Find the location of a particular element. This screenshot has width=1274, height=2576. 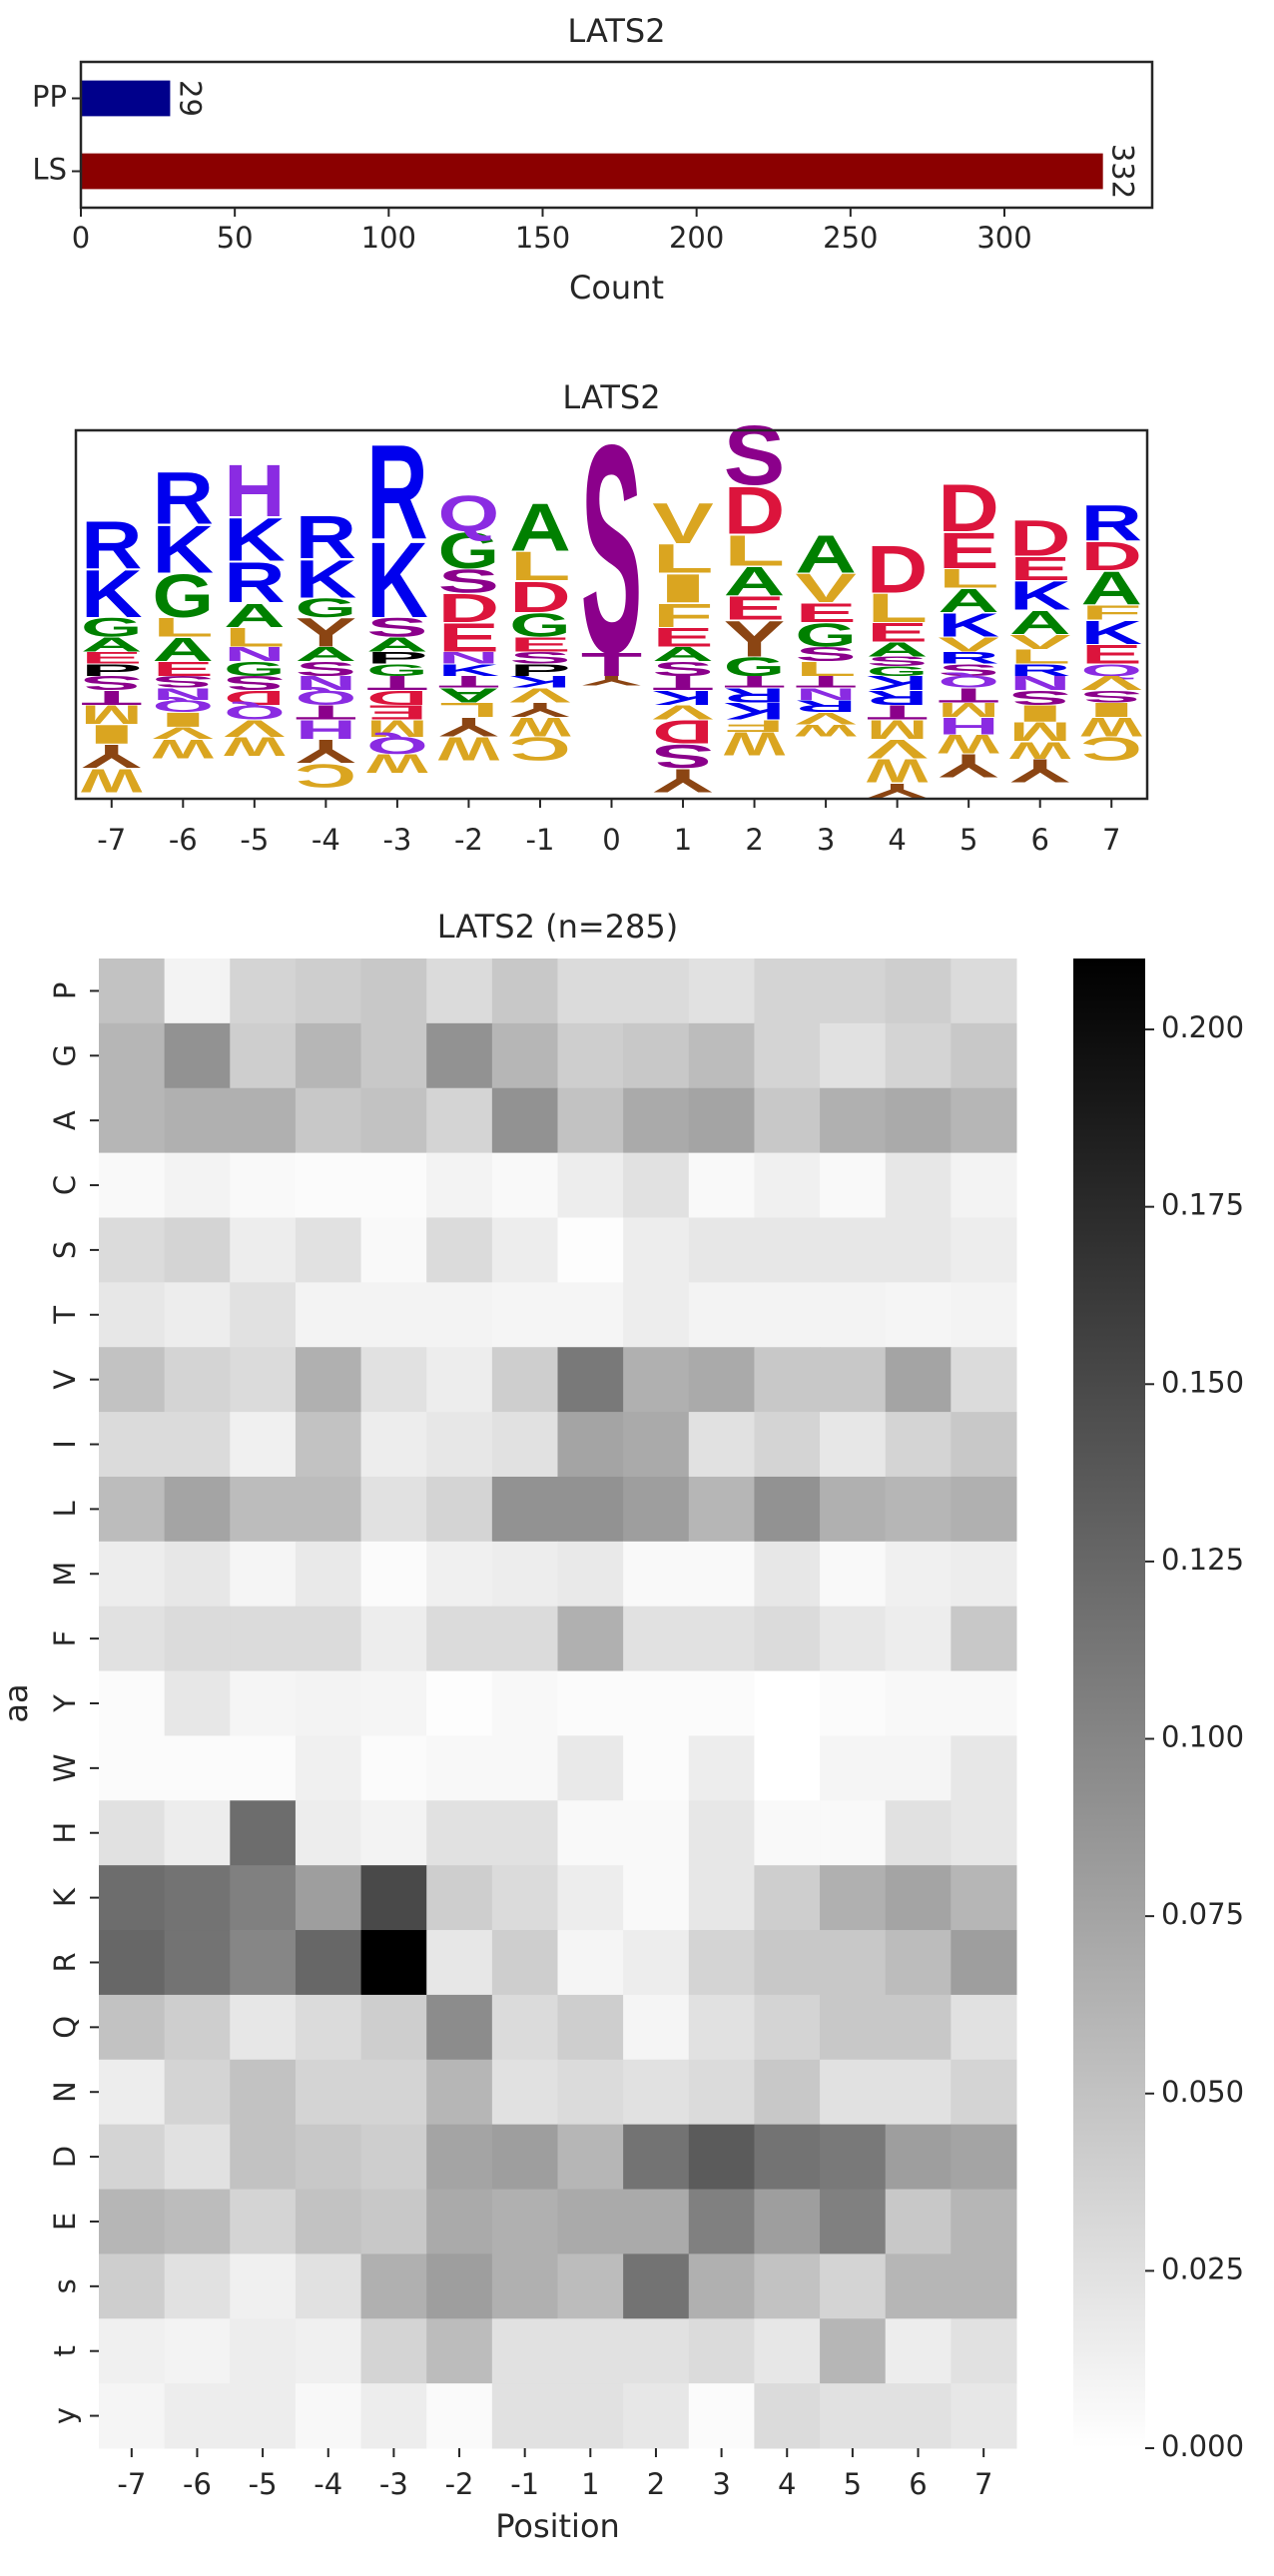

x-tick-label: -7 is located at coordinates (111, 840).